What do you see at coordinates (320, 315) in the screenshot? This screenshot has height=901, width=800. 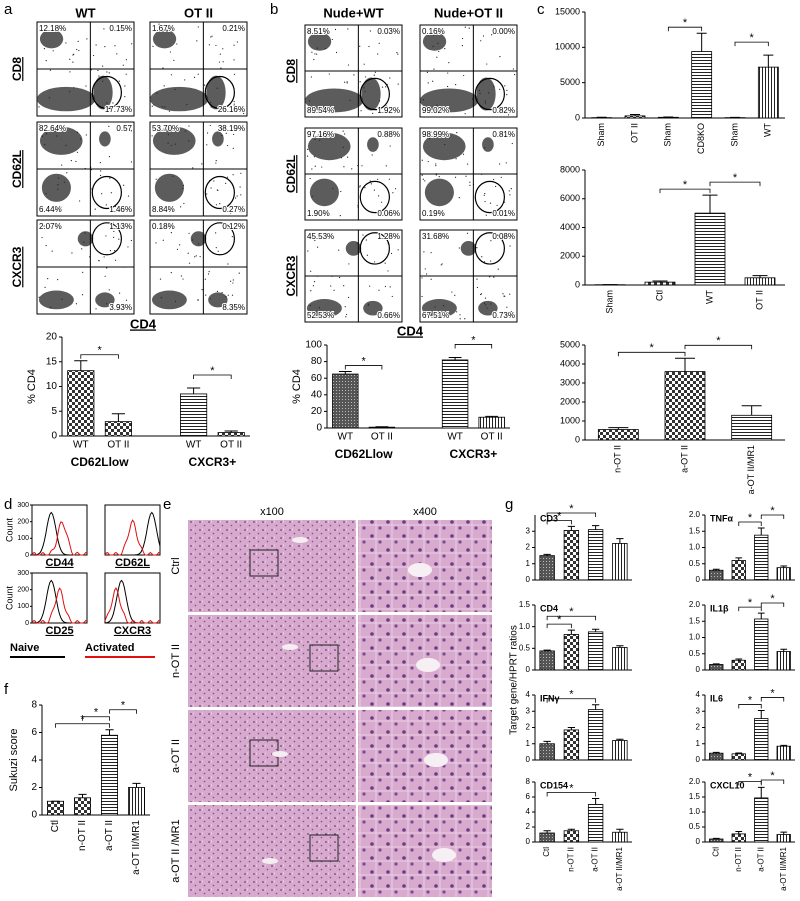 I see `quadrant-percent: 52.53%` at bounding box center [320, 315].